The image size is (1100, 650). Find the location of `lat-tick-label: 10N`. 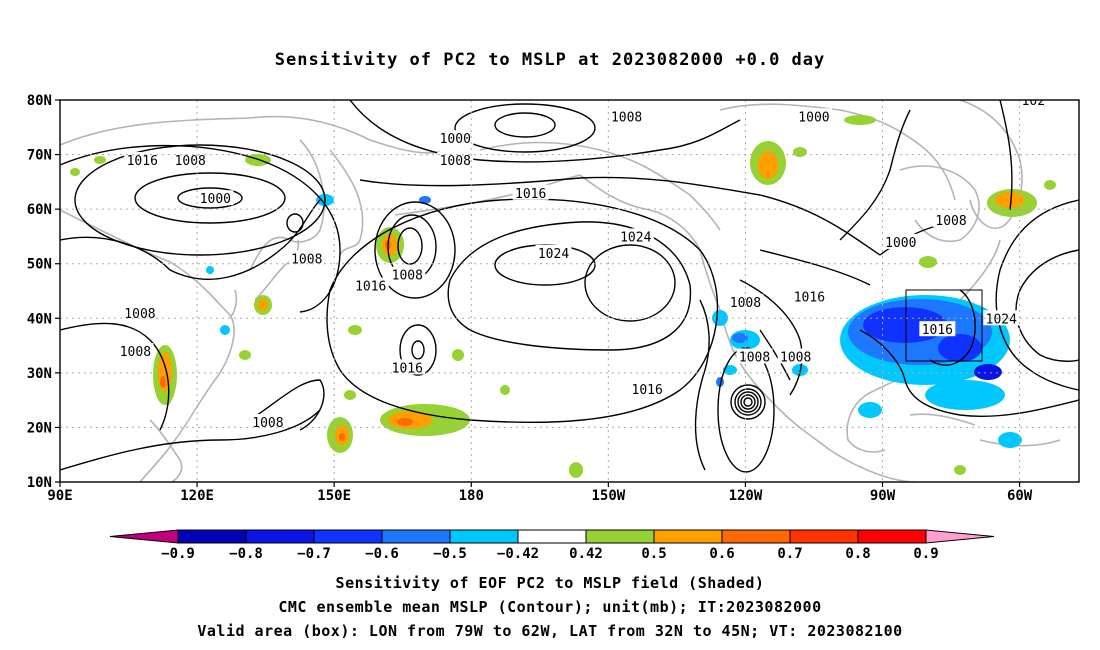

lat-tick-label: 10N is located at coordinates (39, 483).